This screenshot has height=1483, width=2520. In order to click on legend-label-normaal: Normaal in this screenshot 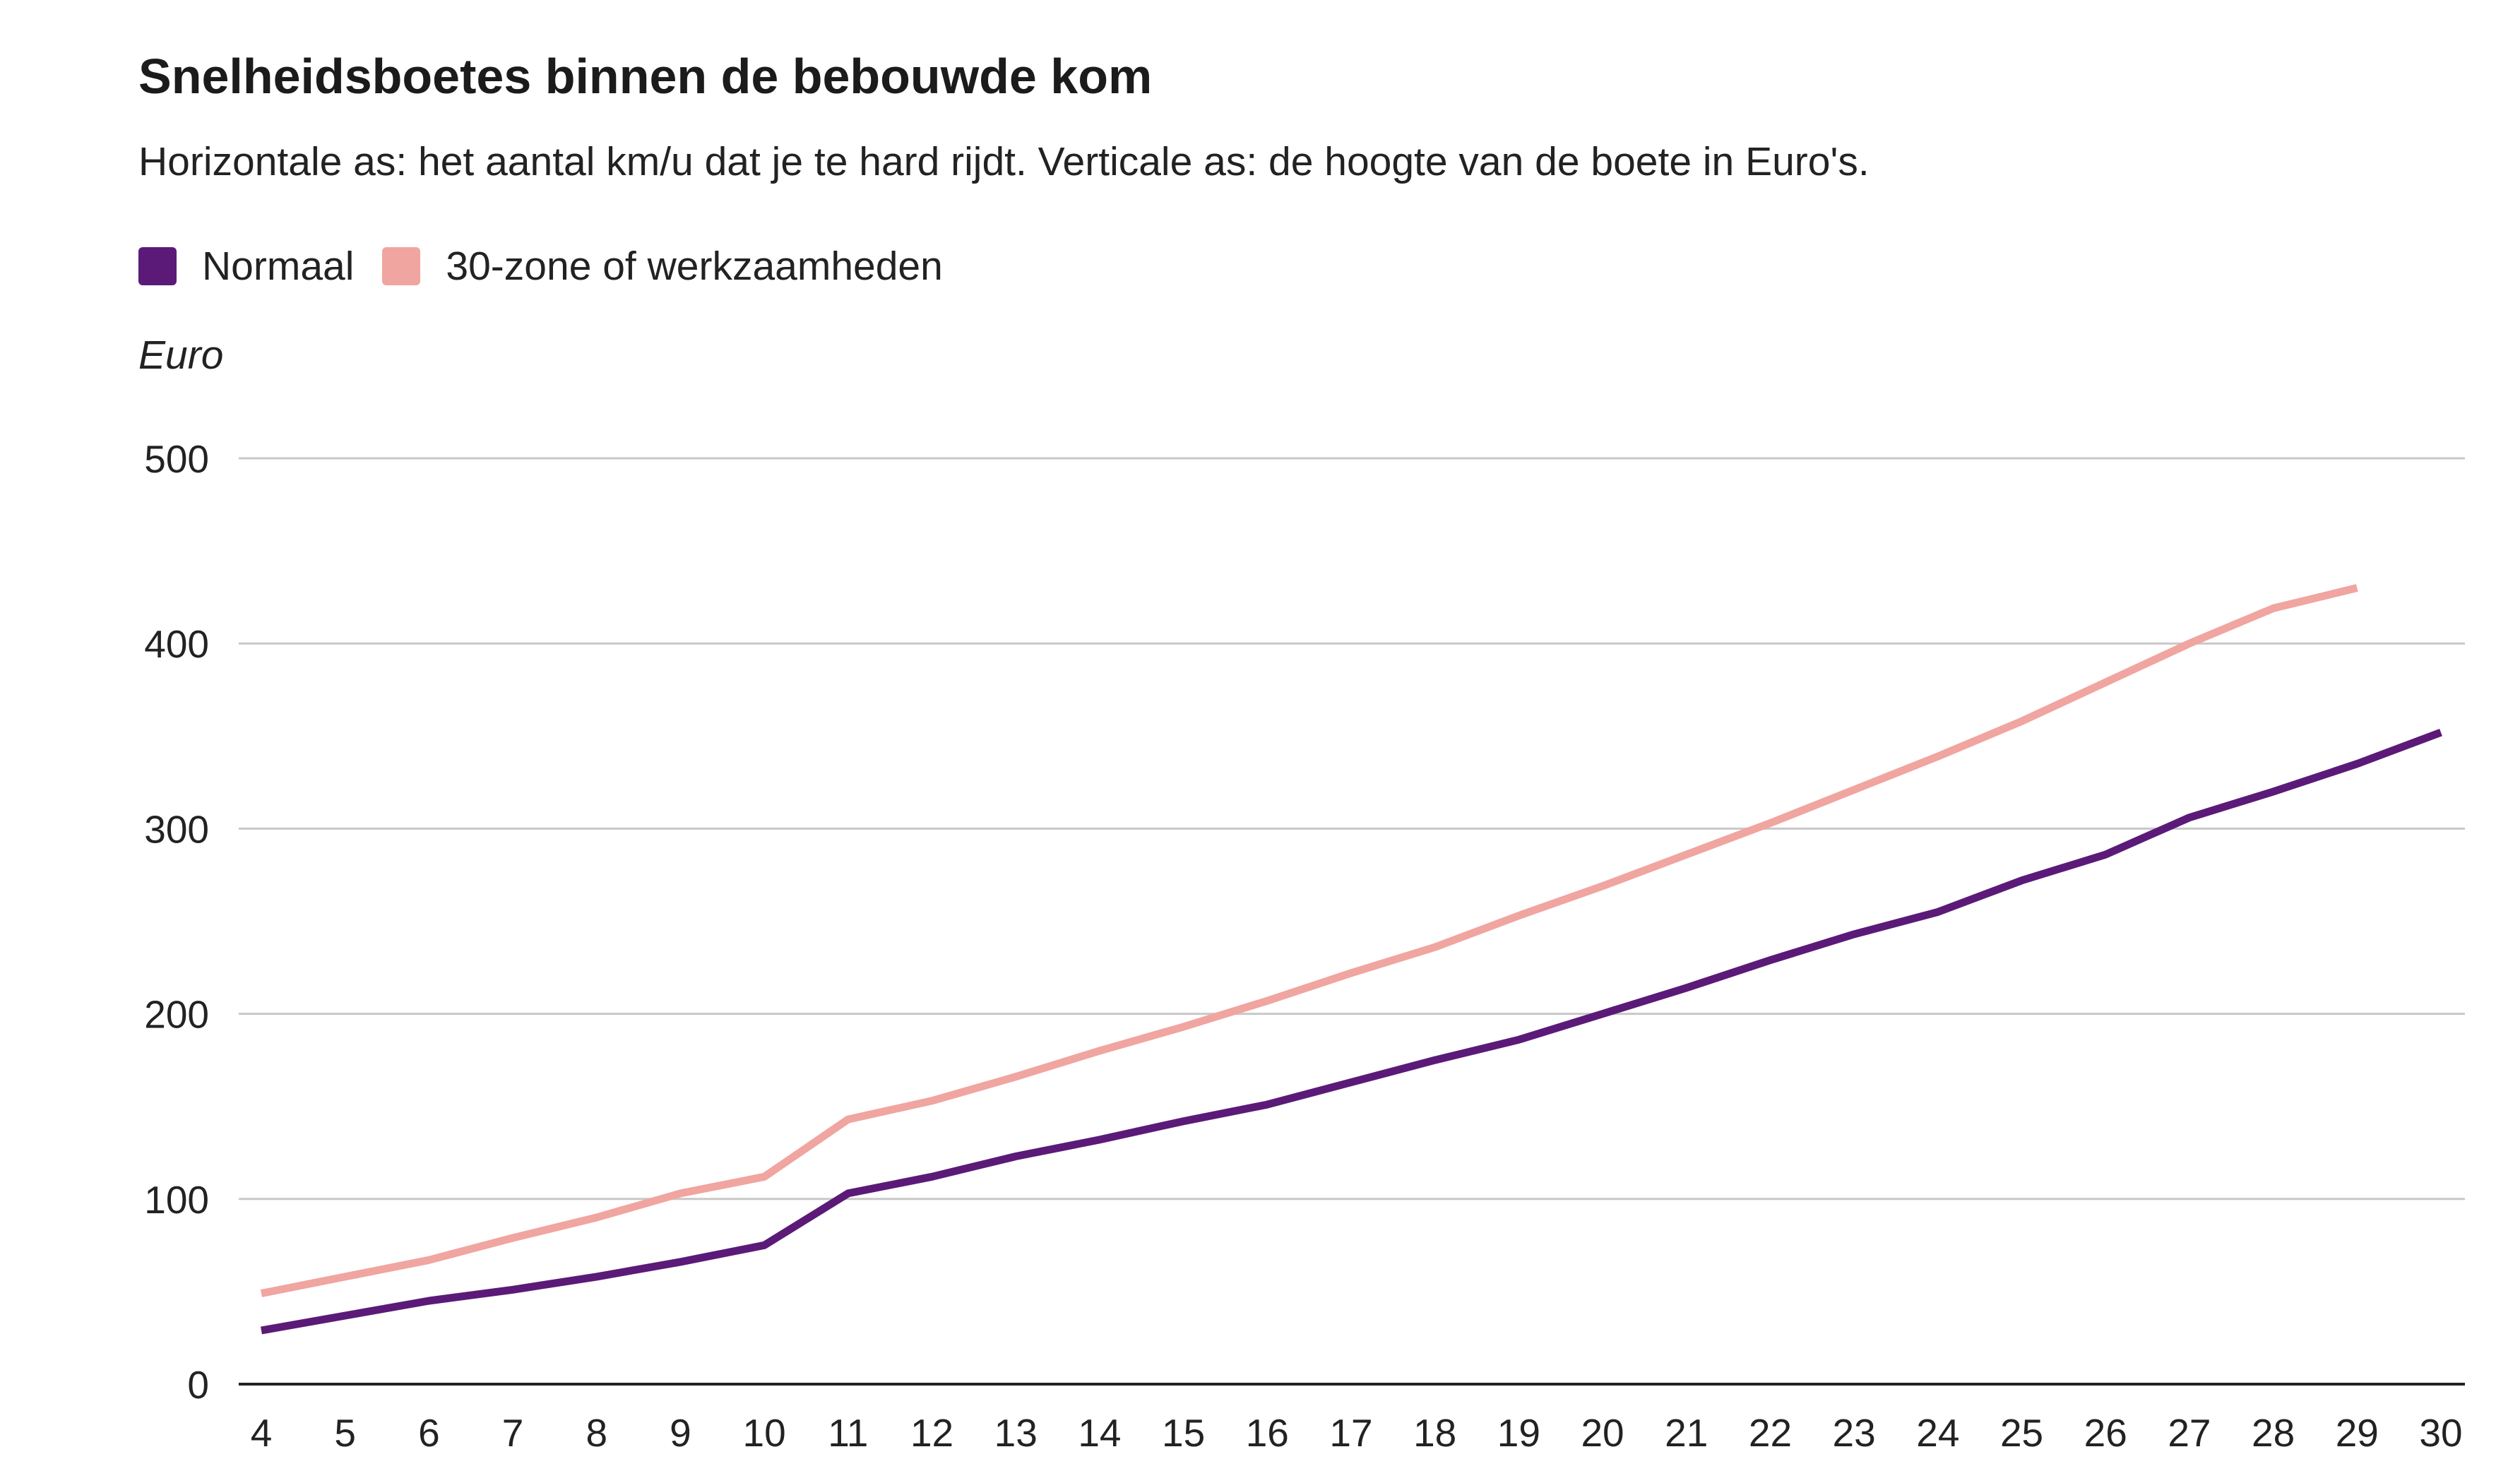, I will do `click(278, 266)`.